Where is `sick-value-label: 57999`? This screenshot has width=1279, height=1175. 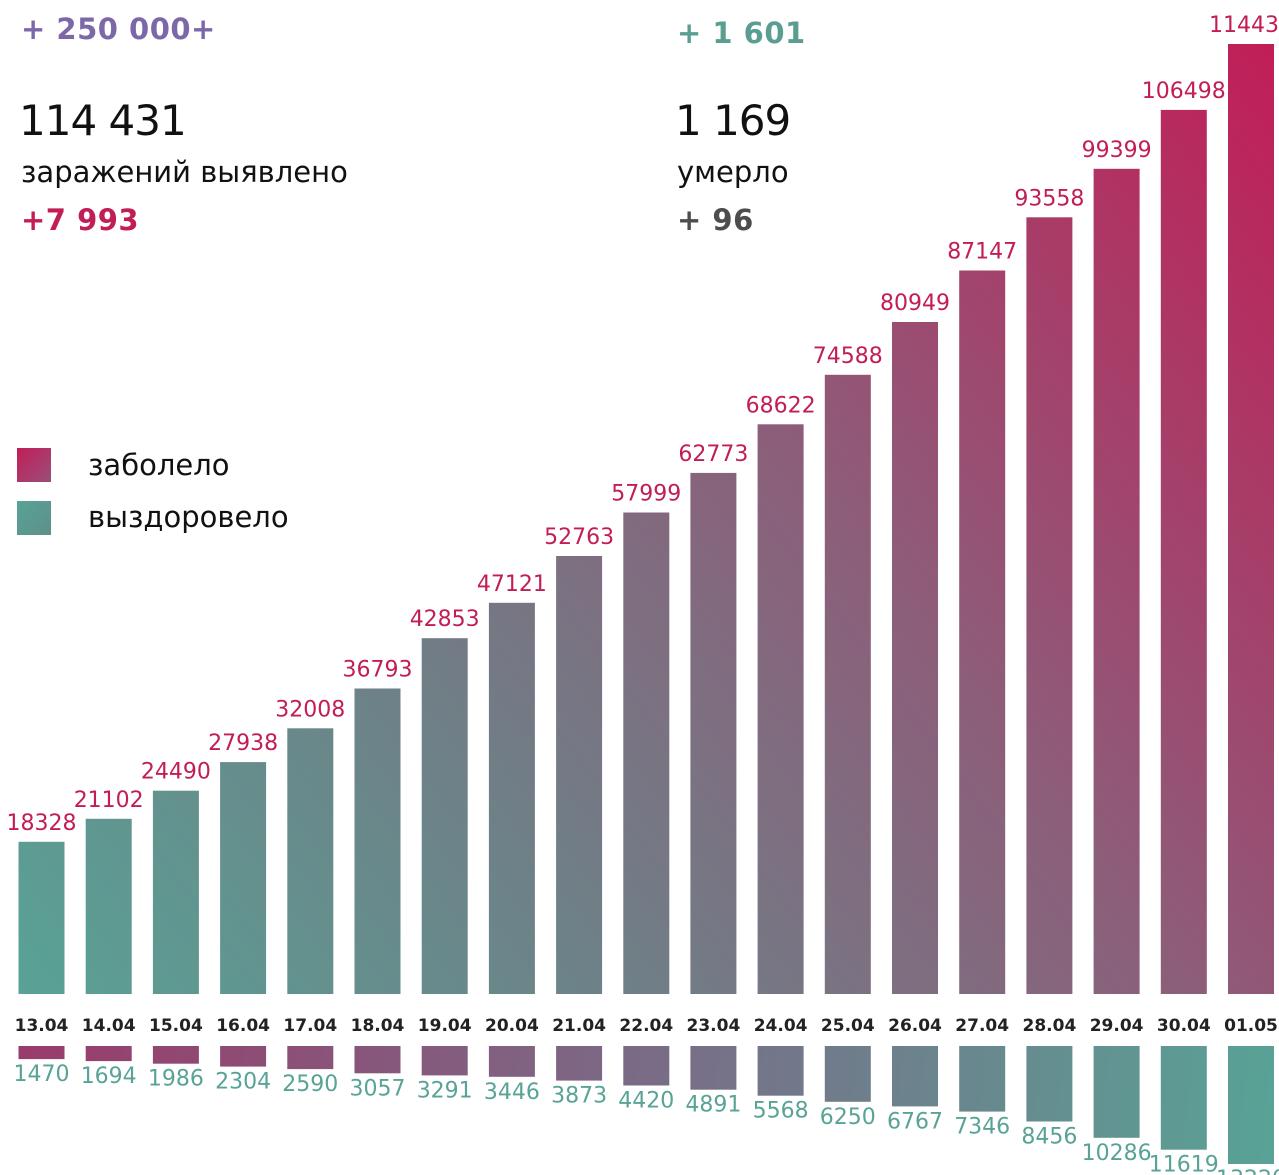
sick-value-label: 57999 is located at coordinates (646, 494).